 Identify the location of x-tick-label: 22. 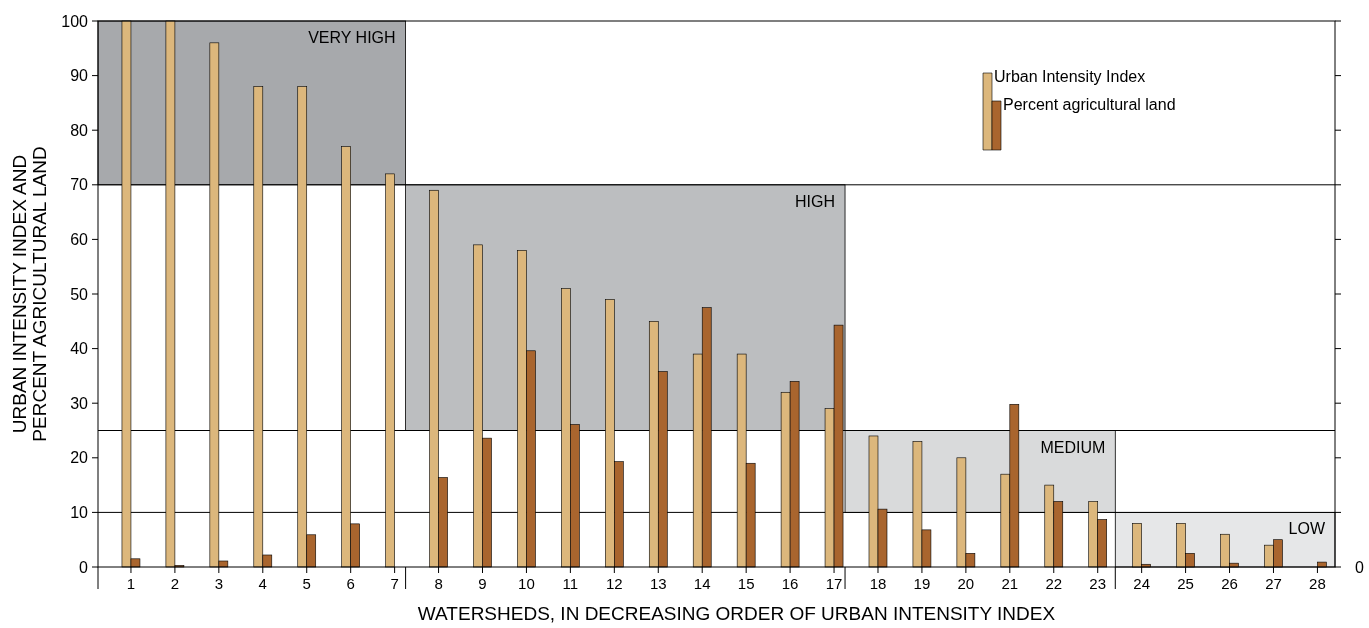
(1054, 583).